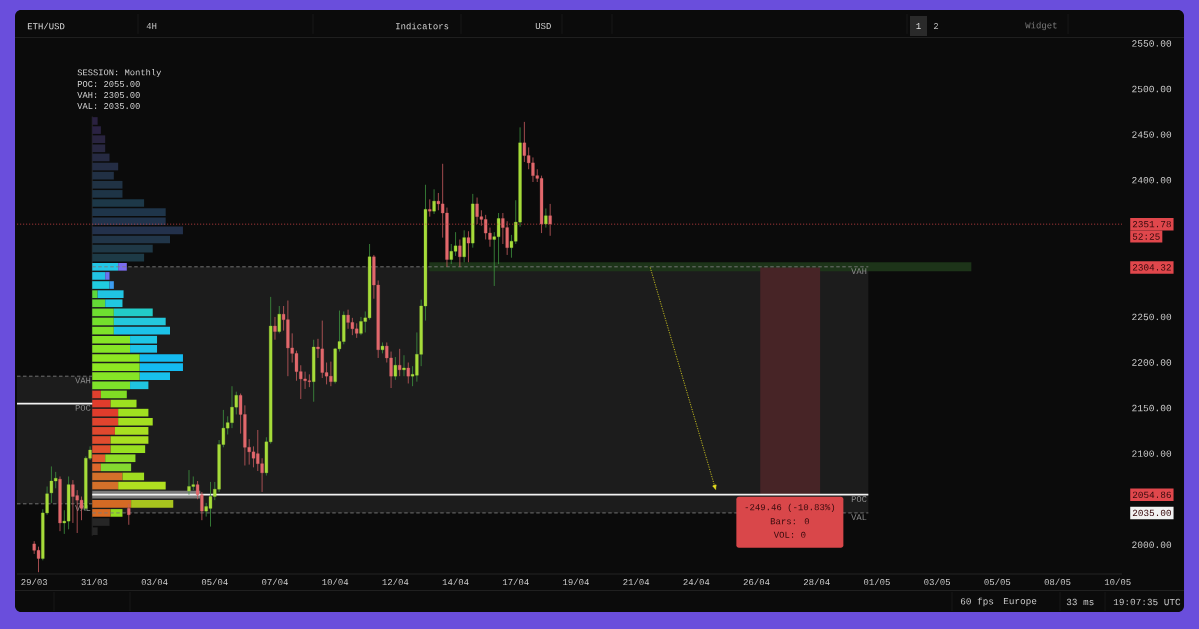 The image size is (1199, 629). Describe the element at coordinates (395, 582) in the screenshot. I see `x-tick-label: 12/04` at that location.